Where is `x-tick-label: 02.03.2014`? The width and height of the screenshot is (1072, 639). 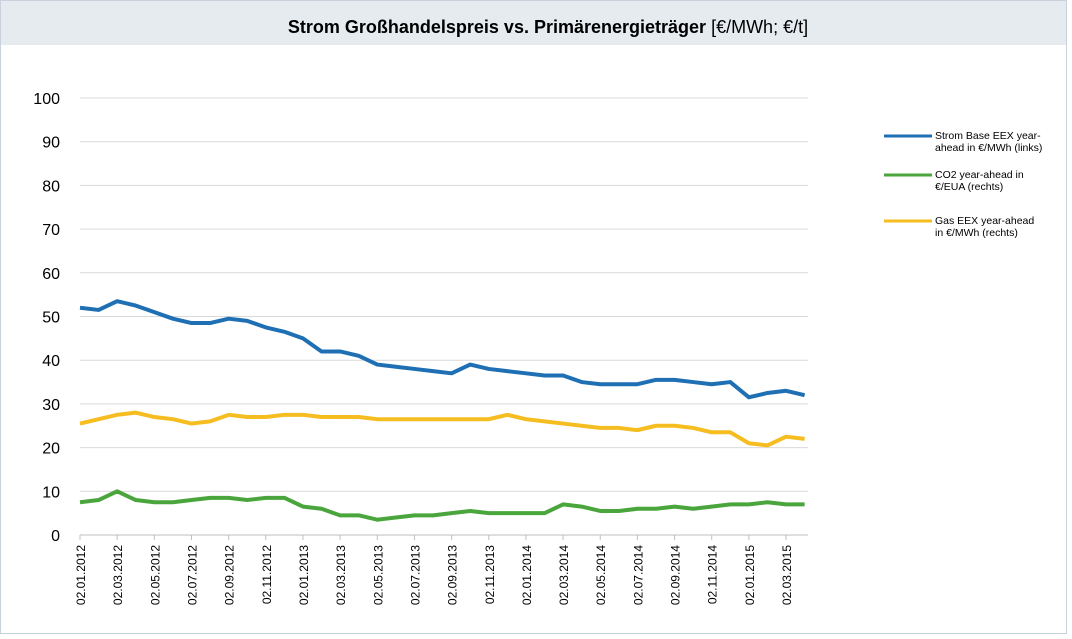 x-tick-label: 02.03.2014 is located at coordinates (564, 575).